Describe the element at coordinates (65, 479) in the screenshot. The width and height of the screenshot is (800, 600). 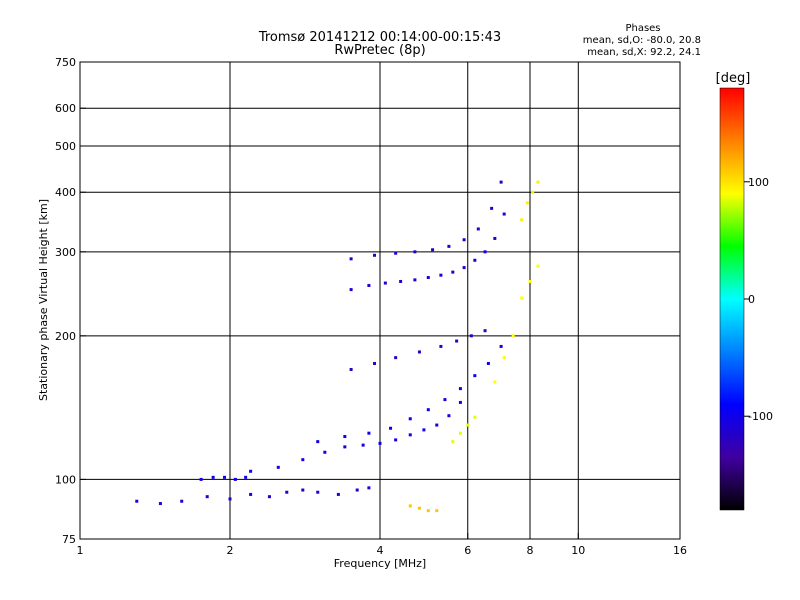
I see `y-tick-label: 100` at that location.